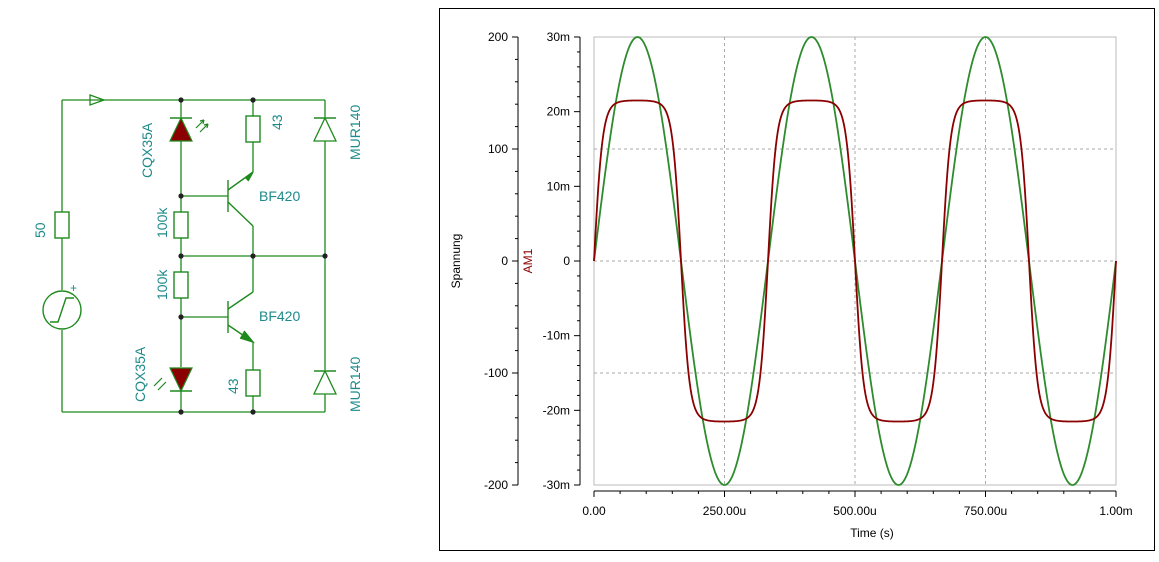 Image resolution: width=1159 pixels, height=562 pixels. Describe the element at coordinates (504, 261) in the screenshot. I see `y-left-tick-label: 0` at that location.